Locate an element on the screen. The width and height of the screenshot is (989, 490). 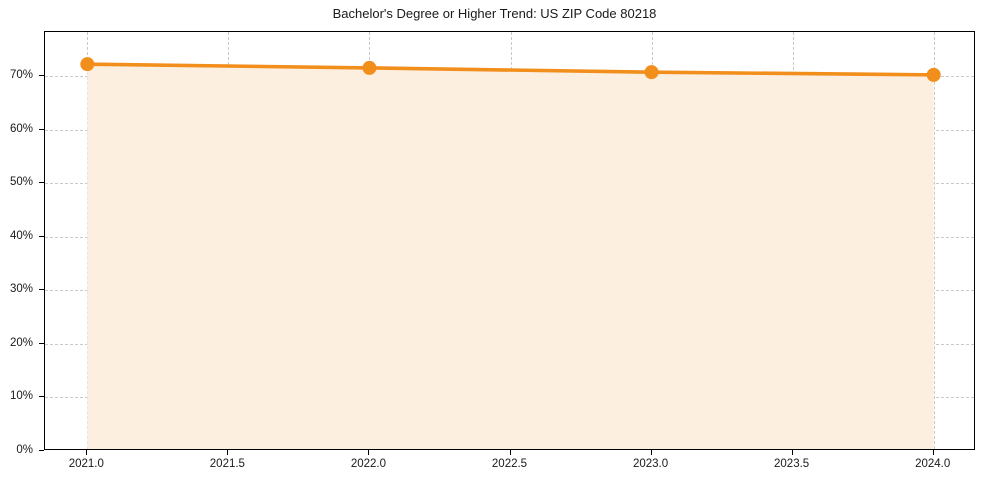
line-bachelors is located at coordinates (510, 69).